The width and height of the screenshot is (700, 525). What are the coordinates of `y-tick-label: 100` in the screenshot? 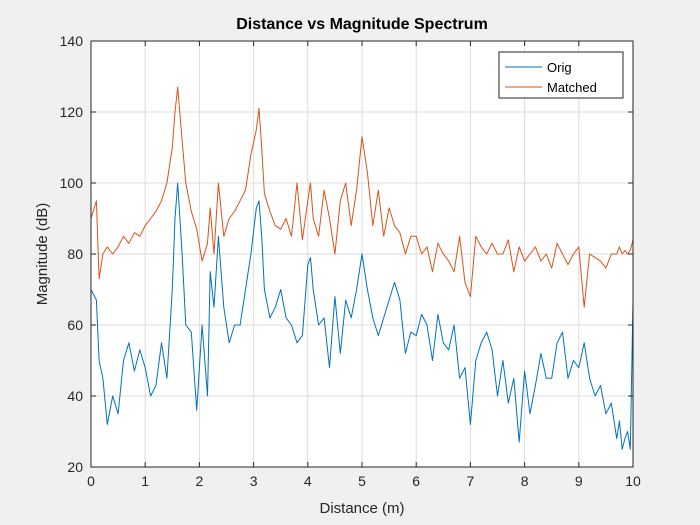 It's located at (72, 183).